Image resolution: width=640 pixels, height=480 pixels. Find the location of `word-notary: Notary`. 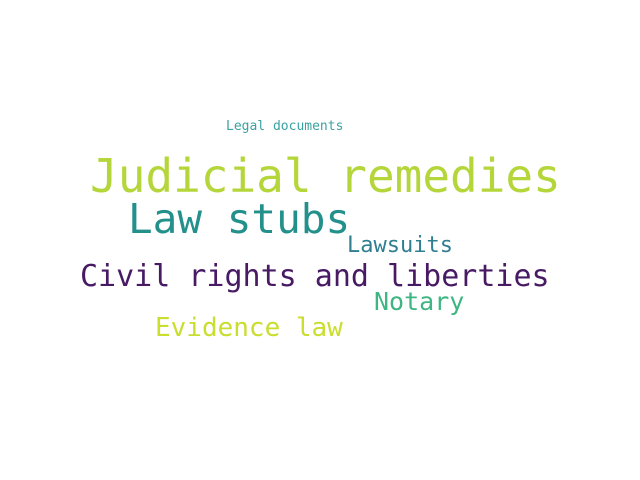

word-notary: Notary is located at coordinates (419, 301).